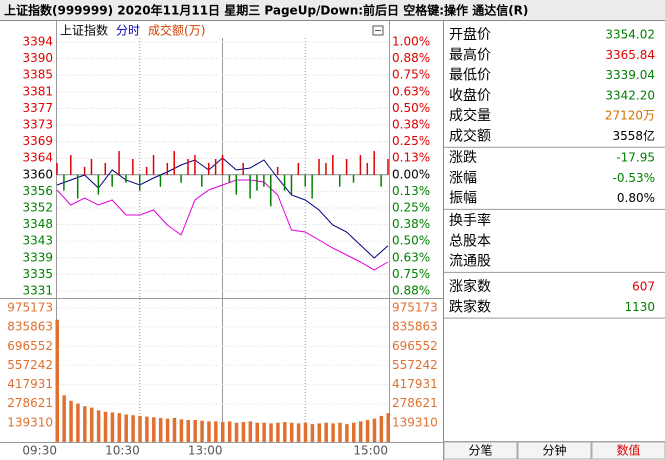 This screenshot has height=460, width=665. Describe the element at coordinates (39, 451) in the screenshot. I see `time-label: 09:30` at that location.